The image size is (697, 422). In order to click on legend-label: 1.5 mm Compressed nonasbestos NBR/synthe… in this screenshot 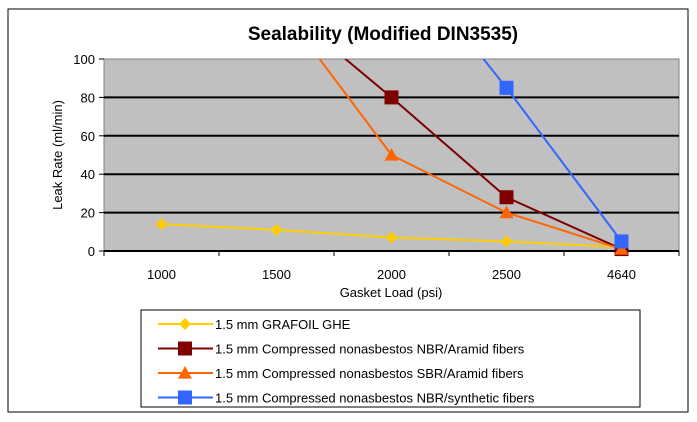, I will do `click(375, 398)`.